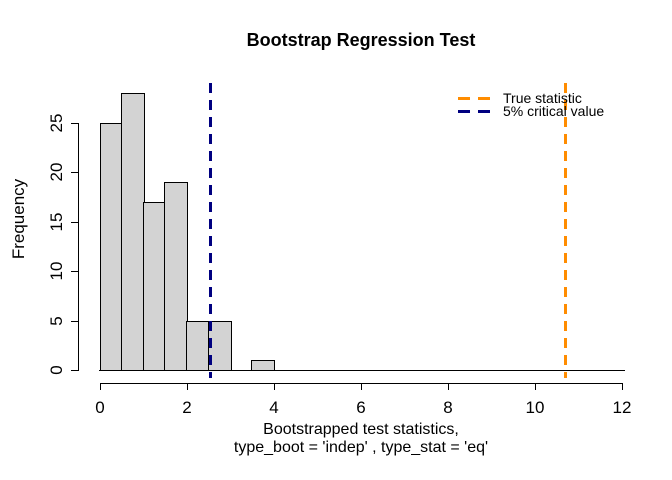 This screenshot has height=480, width=672. I want to click on y-axis-label: Frequency, so click(18, 219).